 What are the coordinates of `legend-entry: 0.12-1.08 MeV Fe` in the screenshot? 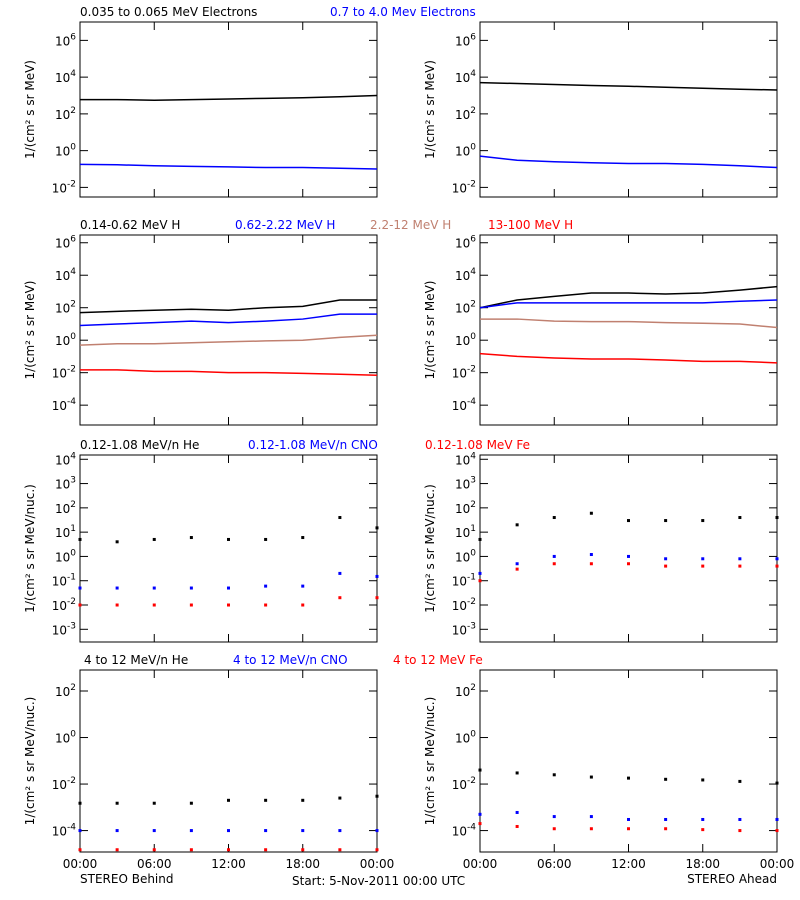 It's located at (477, 445).